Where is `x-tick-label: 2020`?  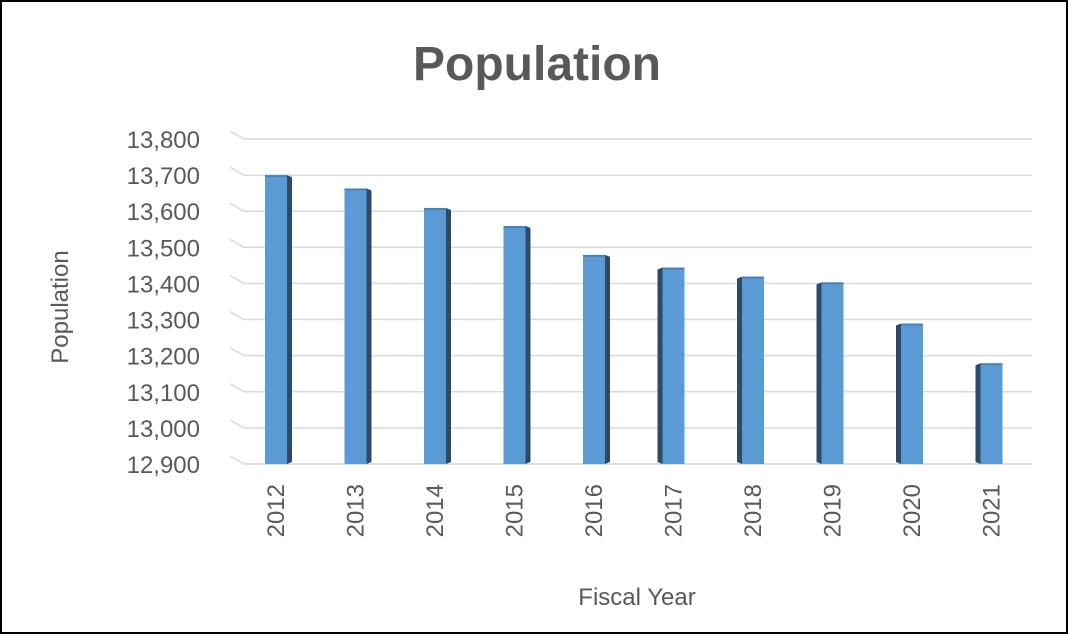
x-tick-label: 2020 is located at coordinates (912, 510).